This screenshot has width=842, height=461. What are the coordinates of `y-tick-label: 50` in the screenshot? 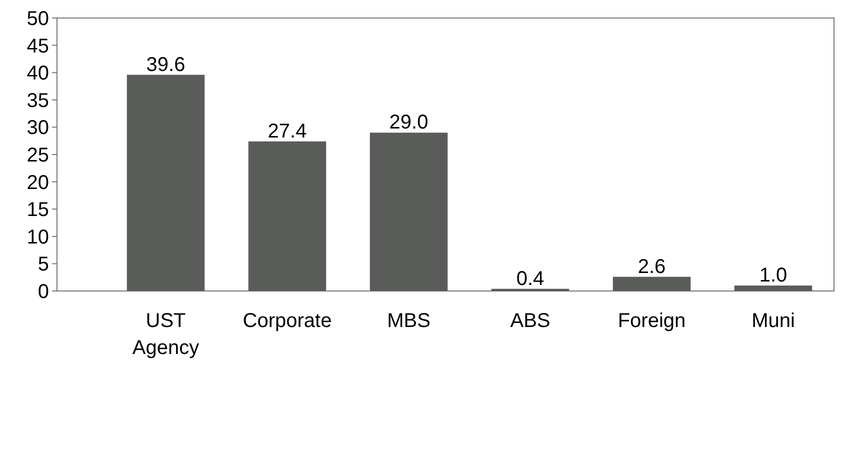 It's located at (37, 19).